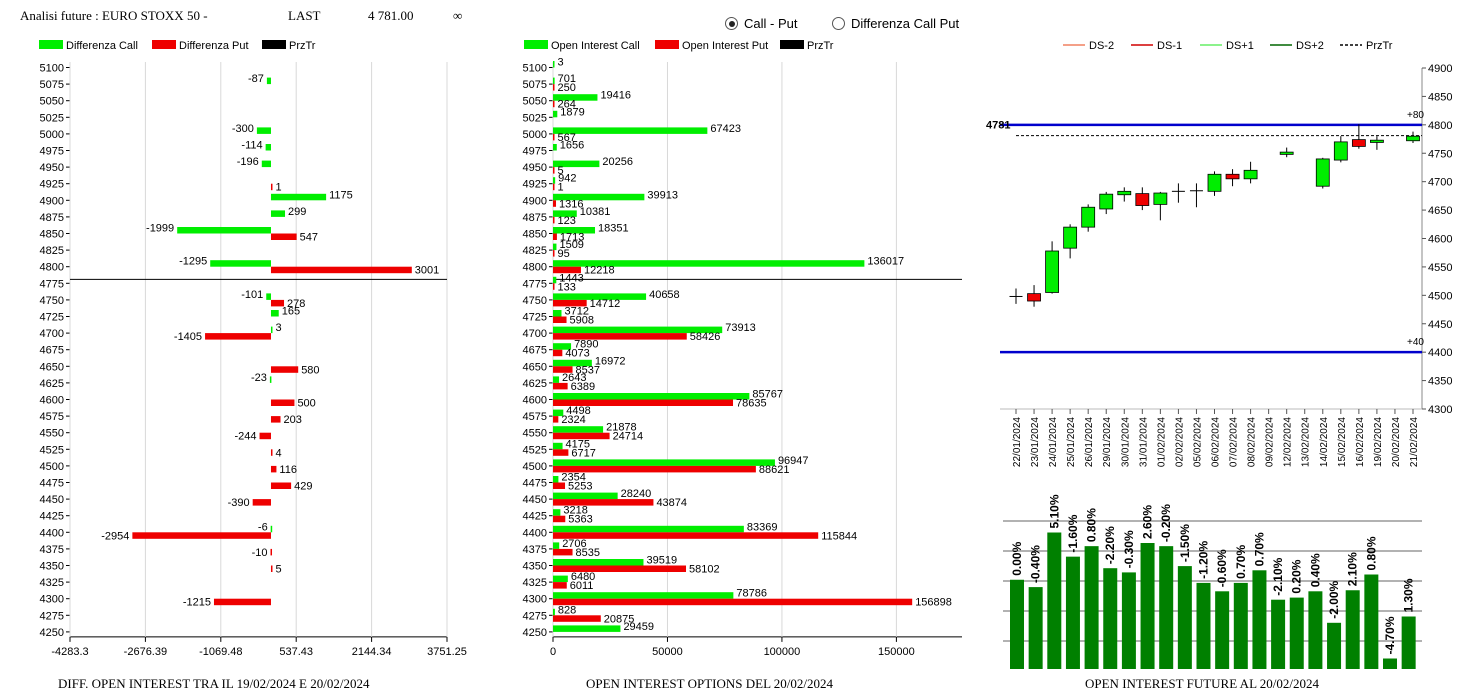 This screenshot has width=1463, height=693. I want to click on oi-y-tick-label: 4250, so click(535, 633).